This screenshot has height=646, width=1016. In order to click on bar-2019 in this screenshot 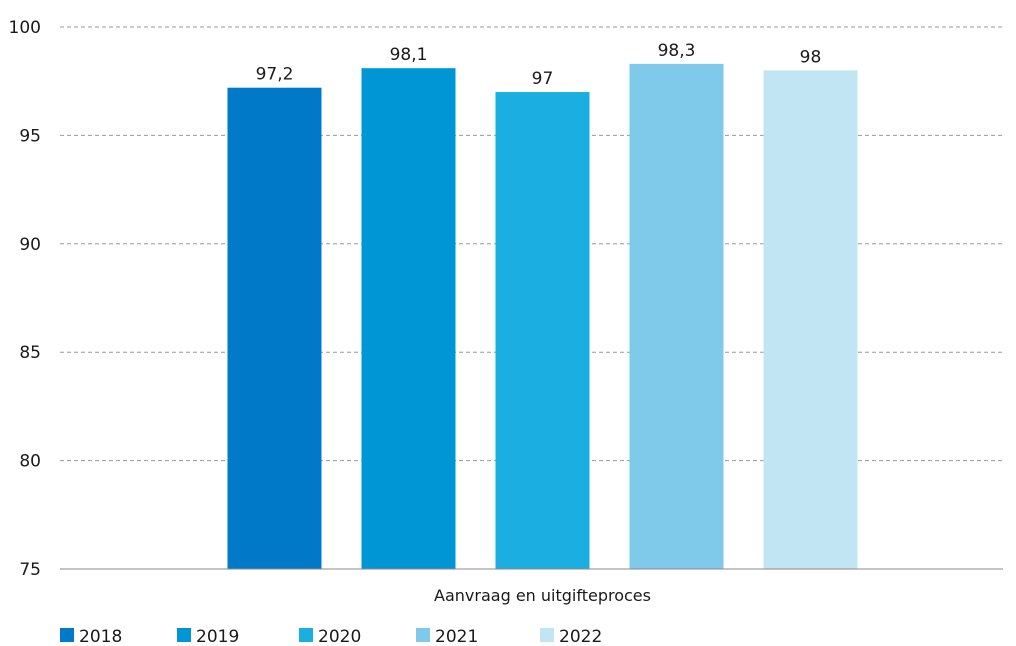, I will do `click(408, 318)`.